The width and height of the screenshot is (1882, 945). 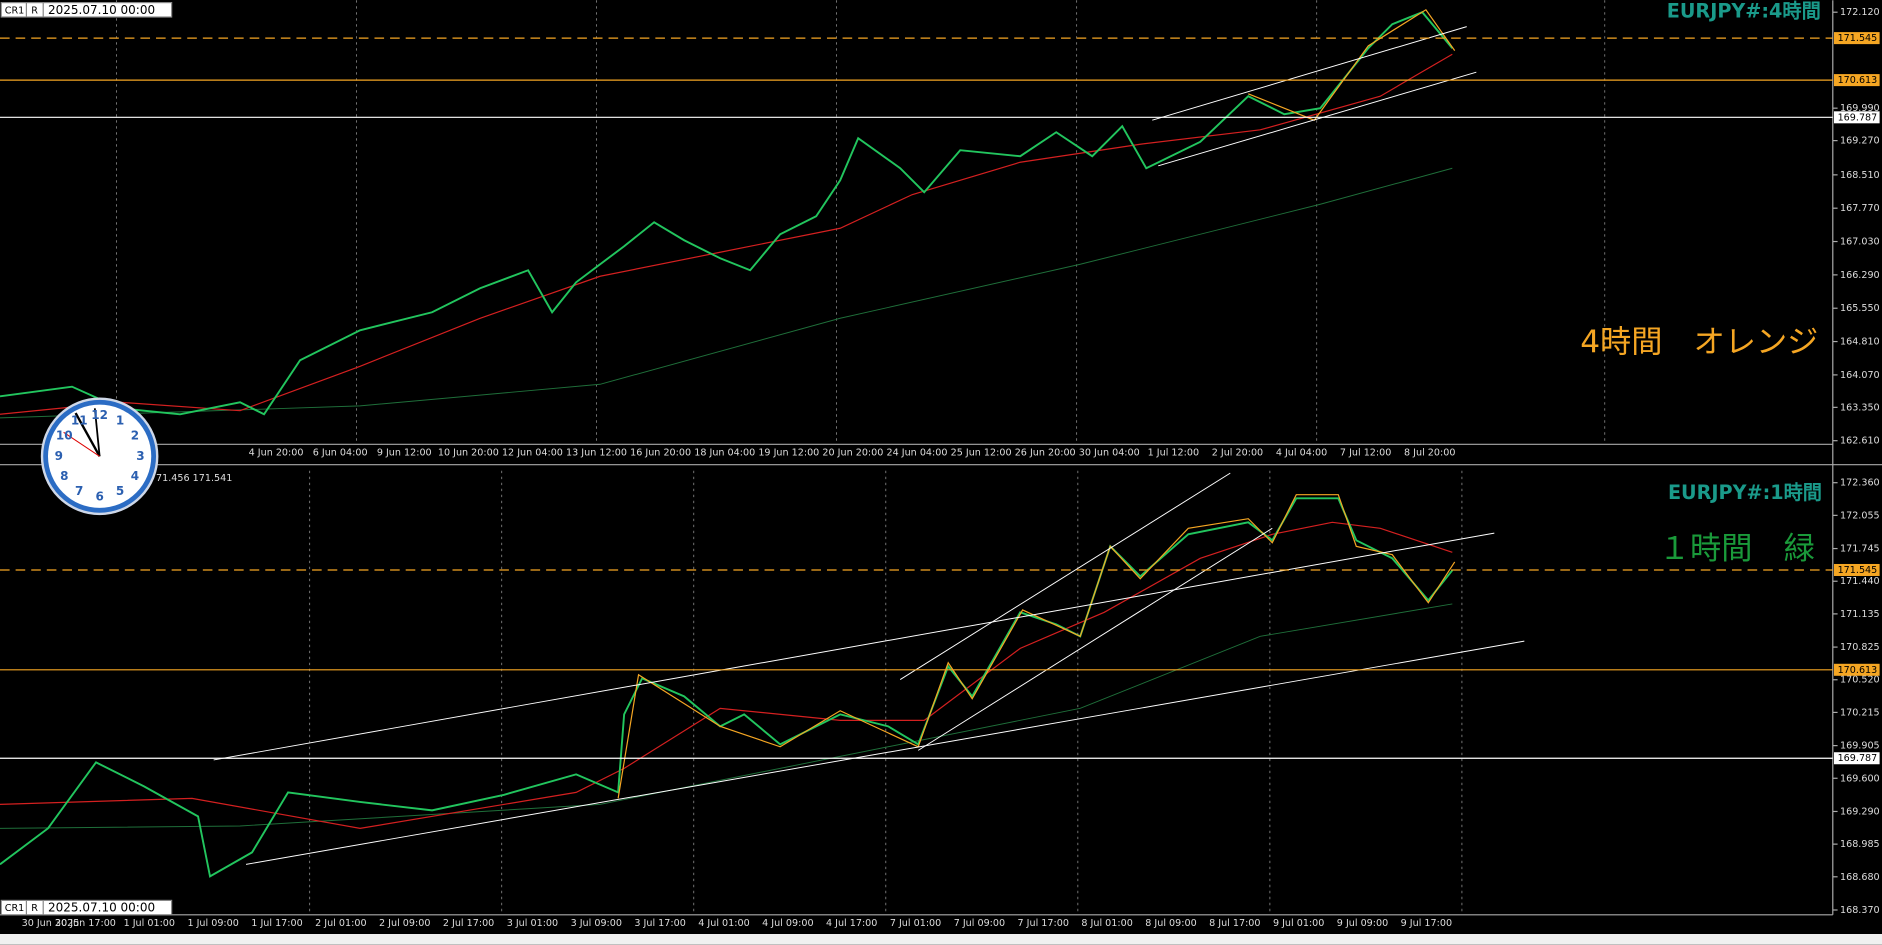 I want to click on time-label: 2 Jul 20:00, so click(x=1237, y=453).